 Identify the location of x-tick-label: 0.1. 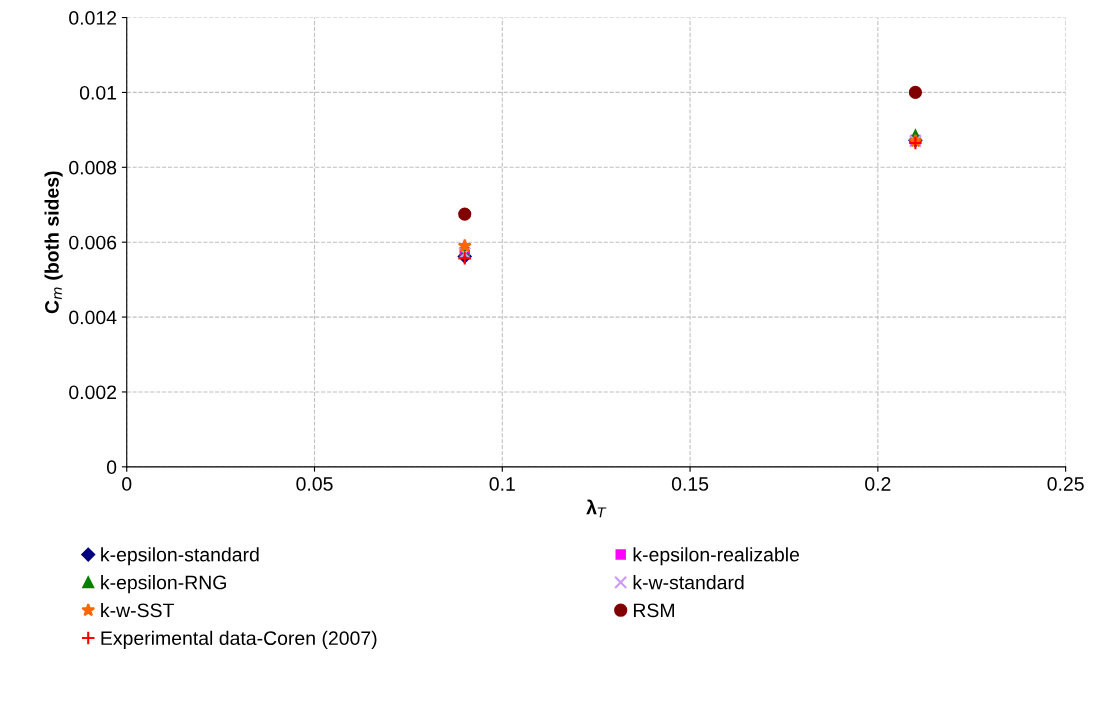
(502, 484).